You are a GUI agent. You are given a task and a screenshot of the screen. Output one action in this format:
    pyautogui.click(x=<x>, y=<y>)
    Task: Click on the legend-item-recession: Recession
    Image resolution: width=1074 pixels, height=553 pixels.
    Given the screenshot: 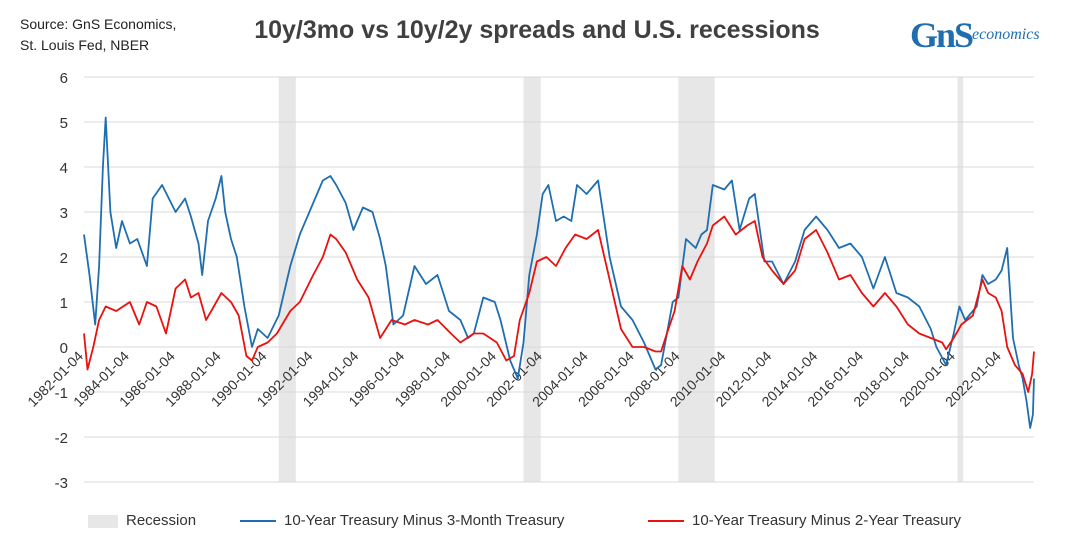 What is the action you would take?
    pyautogui.click(x=142, y=520)
    